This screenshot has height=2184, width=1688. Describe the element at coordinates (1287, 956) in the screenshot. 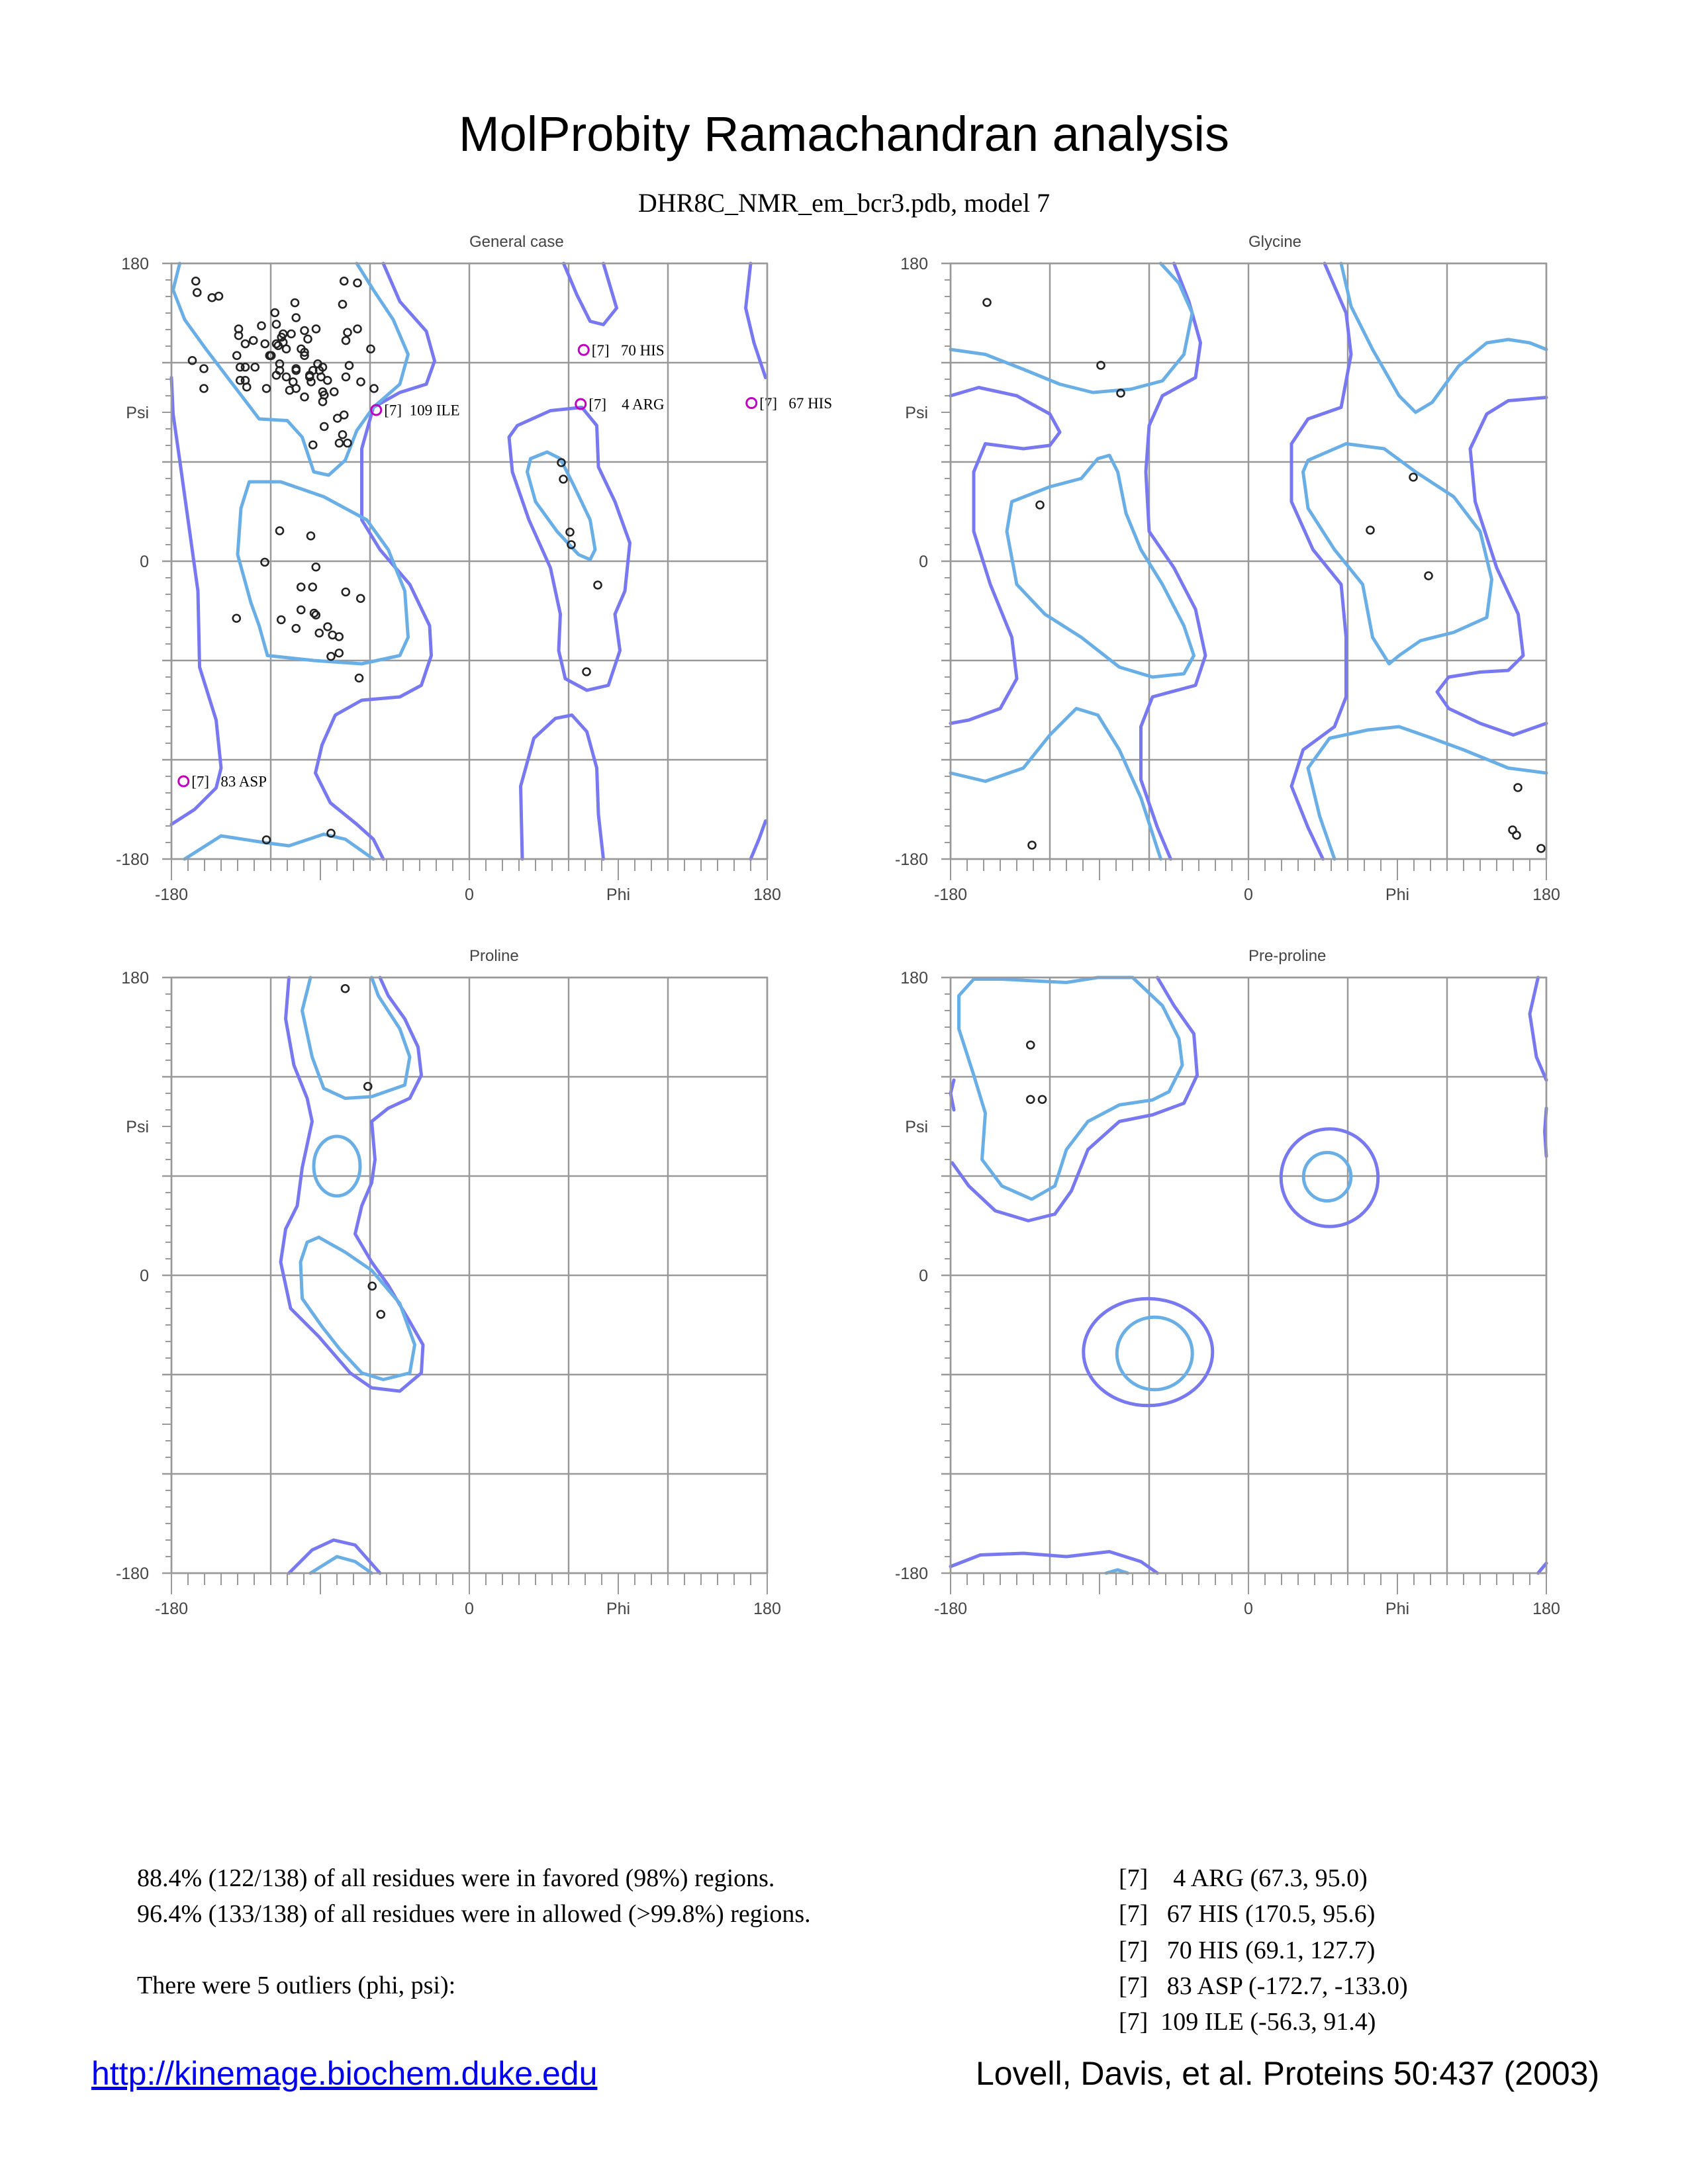

I see `plot-title: Pre-proline` at that location.